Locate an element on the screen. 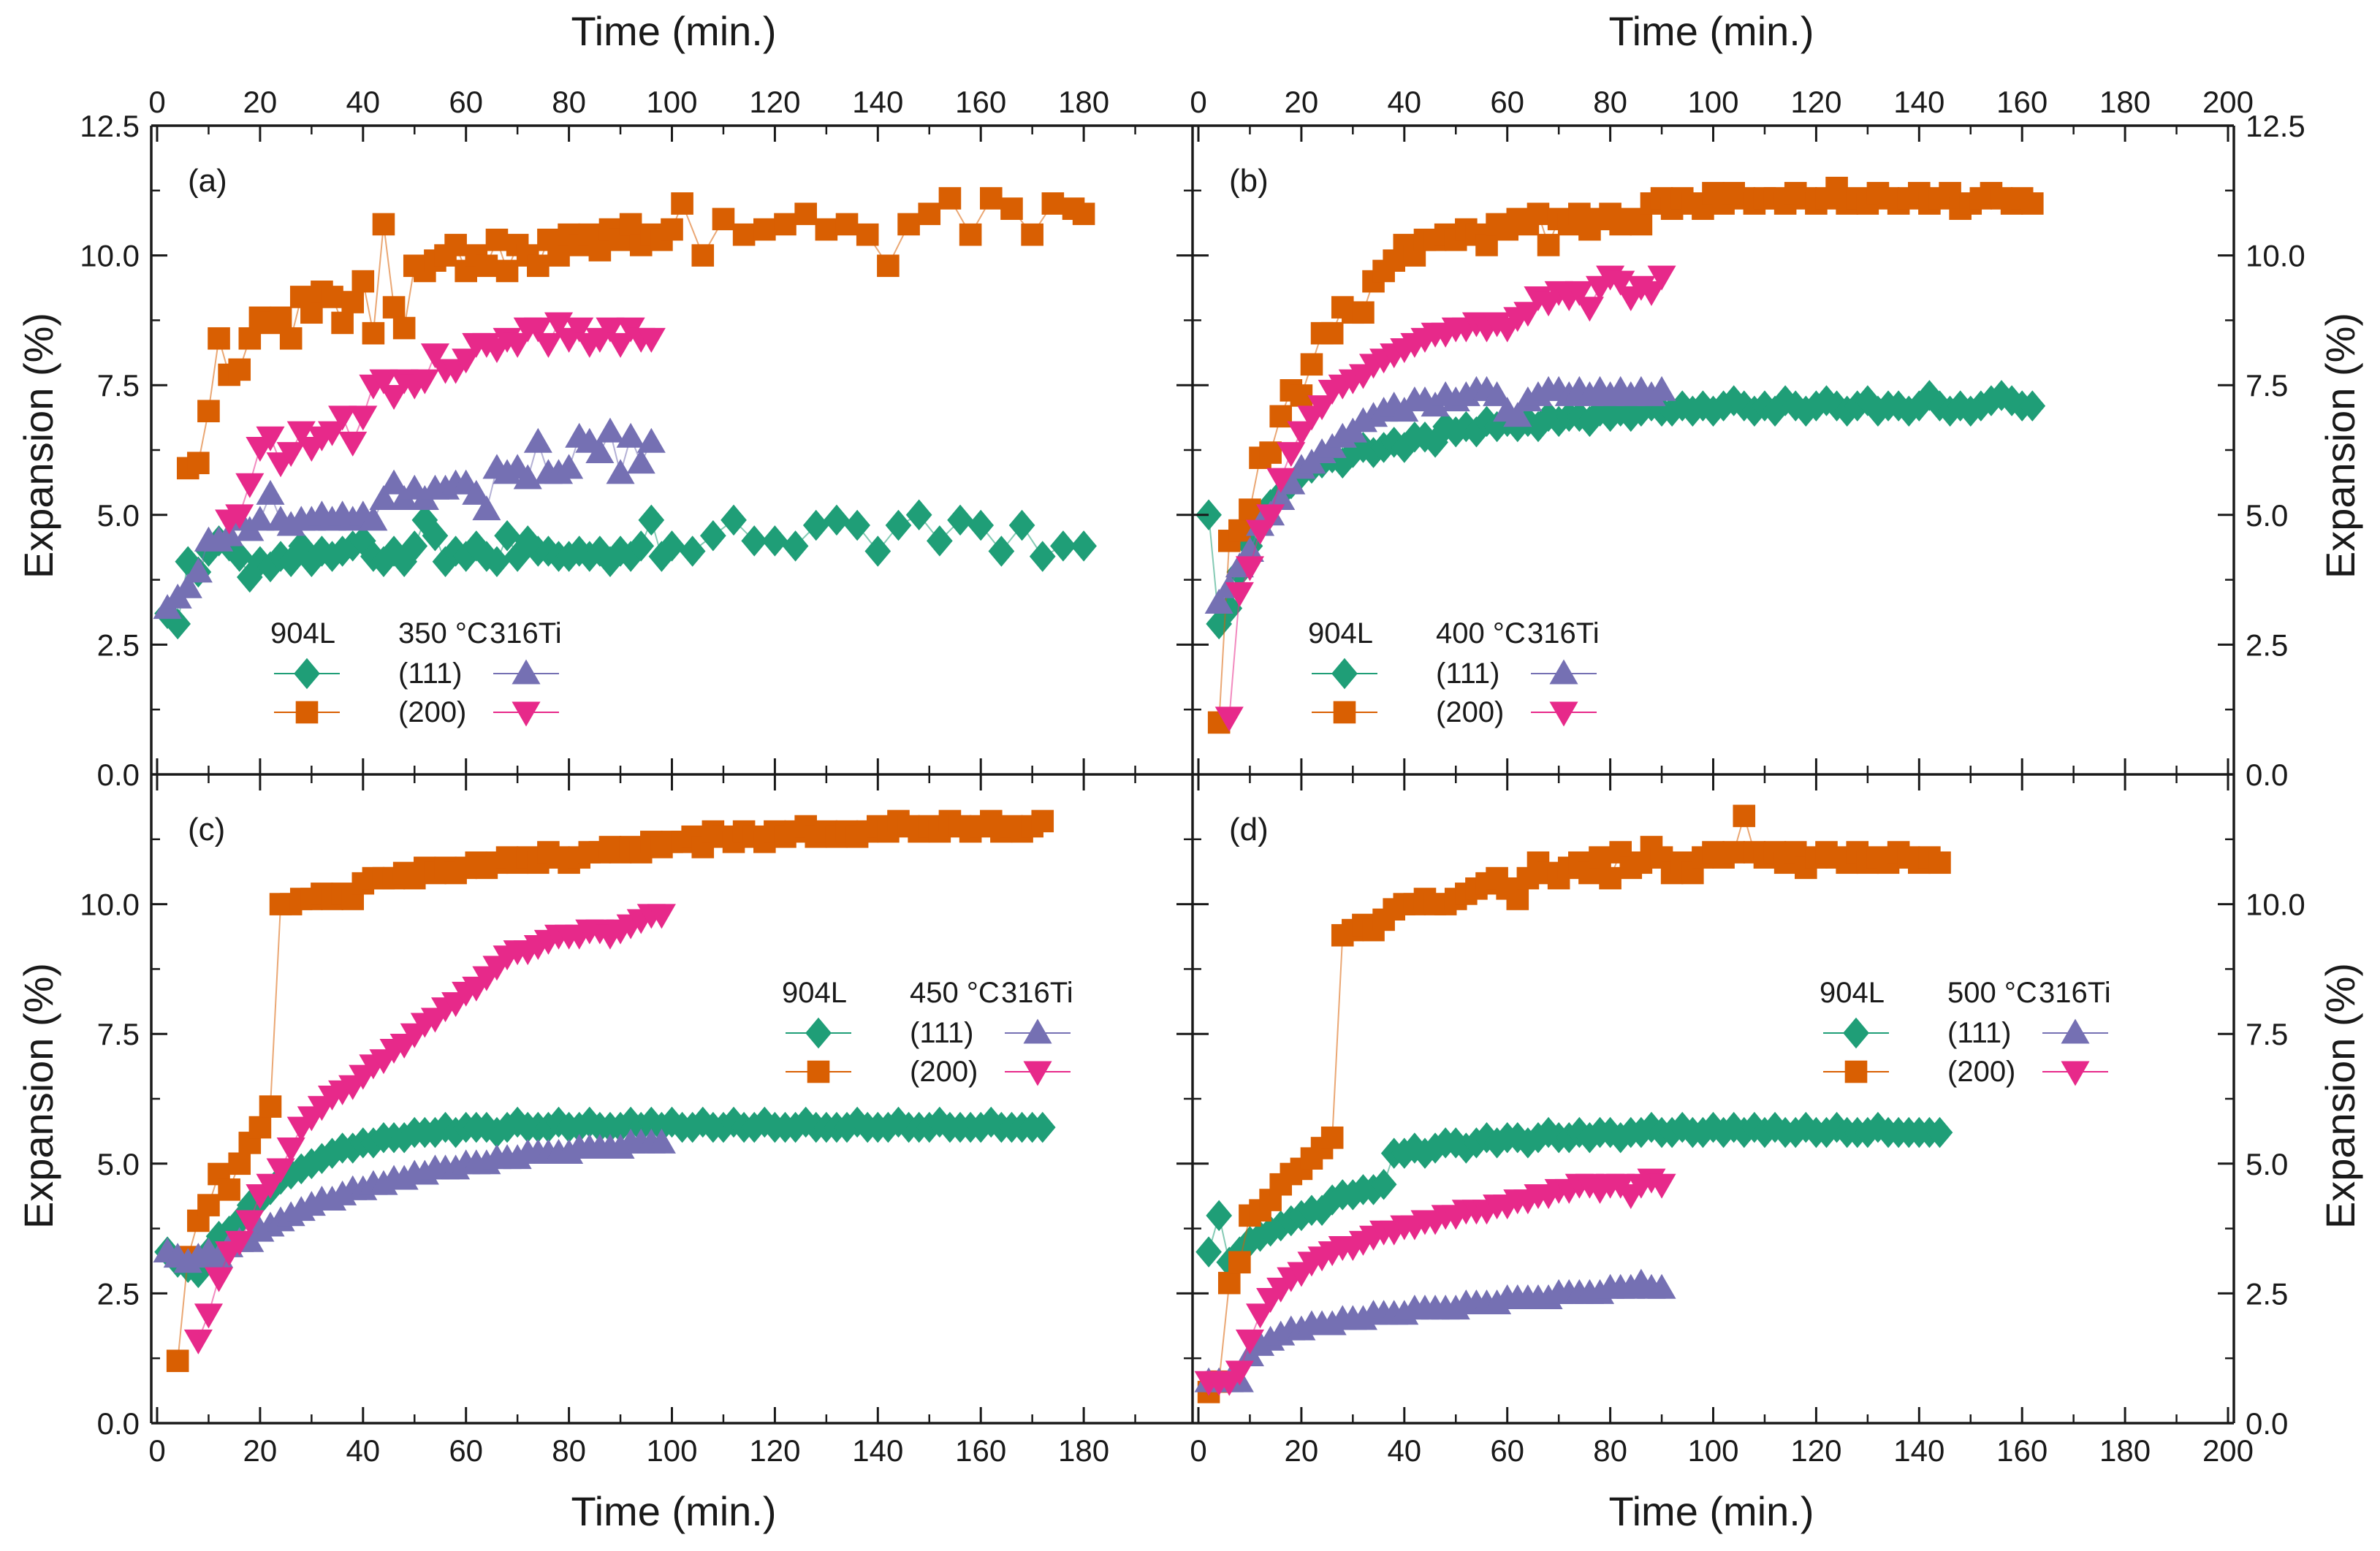 This screenshot has width=2380, height=1551. legend-temperature: 350 °C is located at coordinates (443, 633).